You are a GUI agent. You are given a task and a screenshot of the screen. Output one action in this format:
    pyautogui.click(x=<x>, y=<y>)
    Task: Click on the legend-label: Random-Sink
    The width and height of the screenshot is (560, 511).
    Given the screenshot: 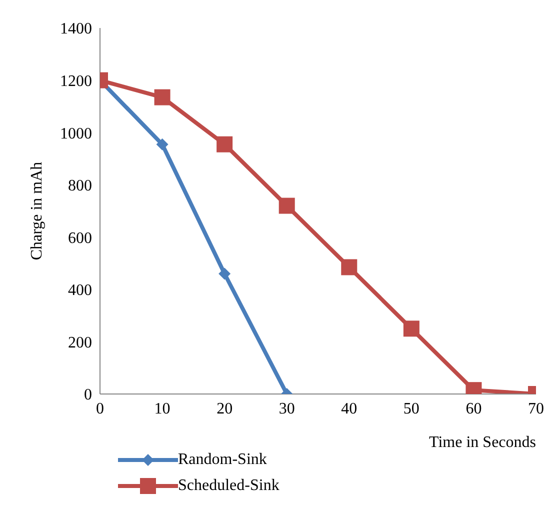 What is the action you would take?
    pyautogui.click(x=222, y=460)
    